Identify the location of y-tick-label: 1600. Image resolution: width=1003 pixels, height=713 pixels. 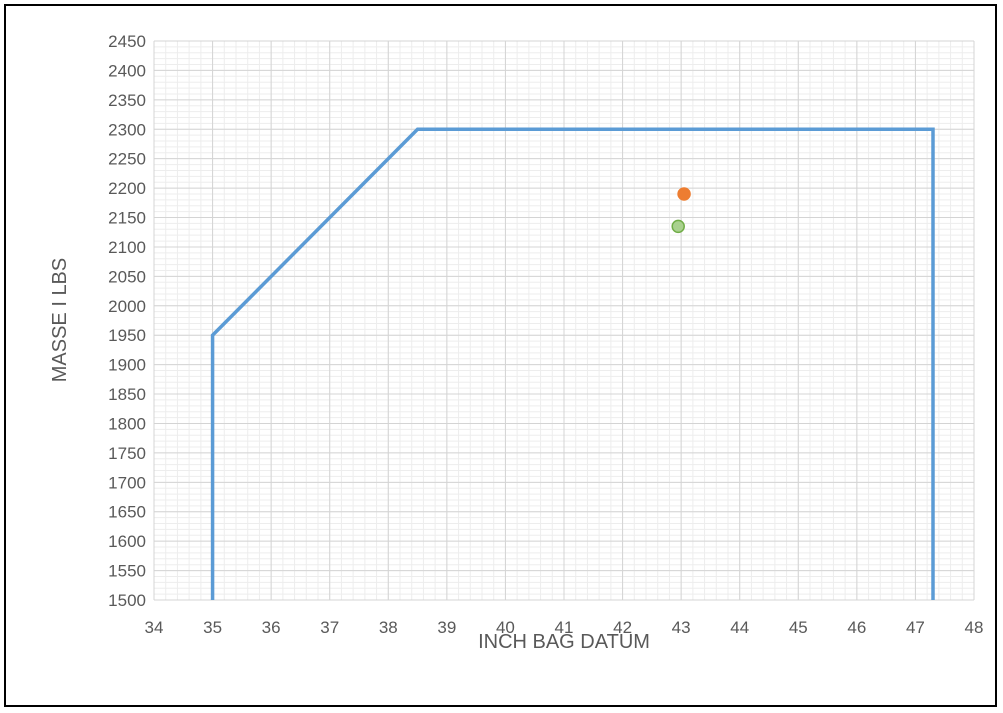
(127, 541).